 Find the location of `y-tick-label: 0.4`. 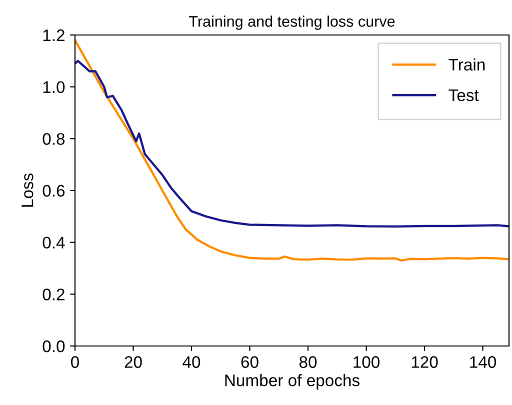

y-tick-label: 0.4 is located at coordinates (53, 242).